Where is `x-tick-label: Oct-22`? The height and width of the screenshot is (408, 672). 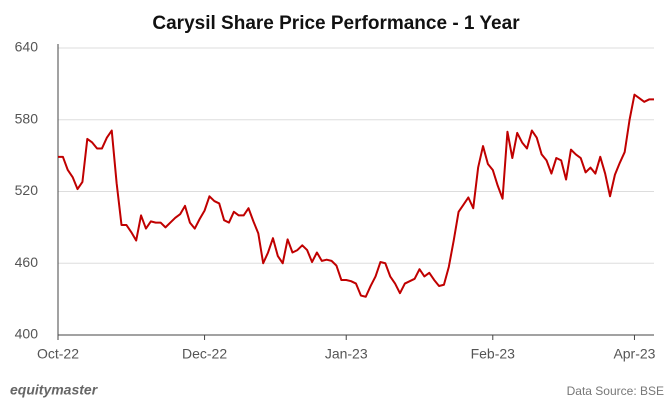
x-tick-label: Oct-22 is located at coordinates (58, 354).